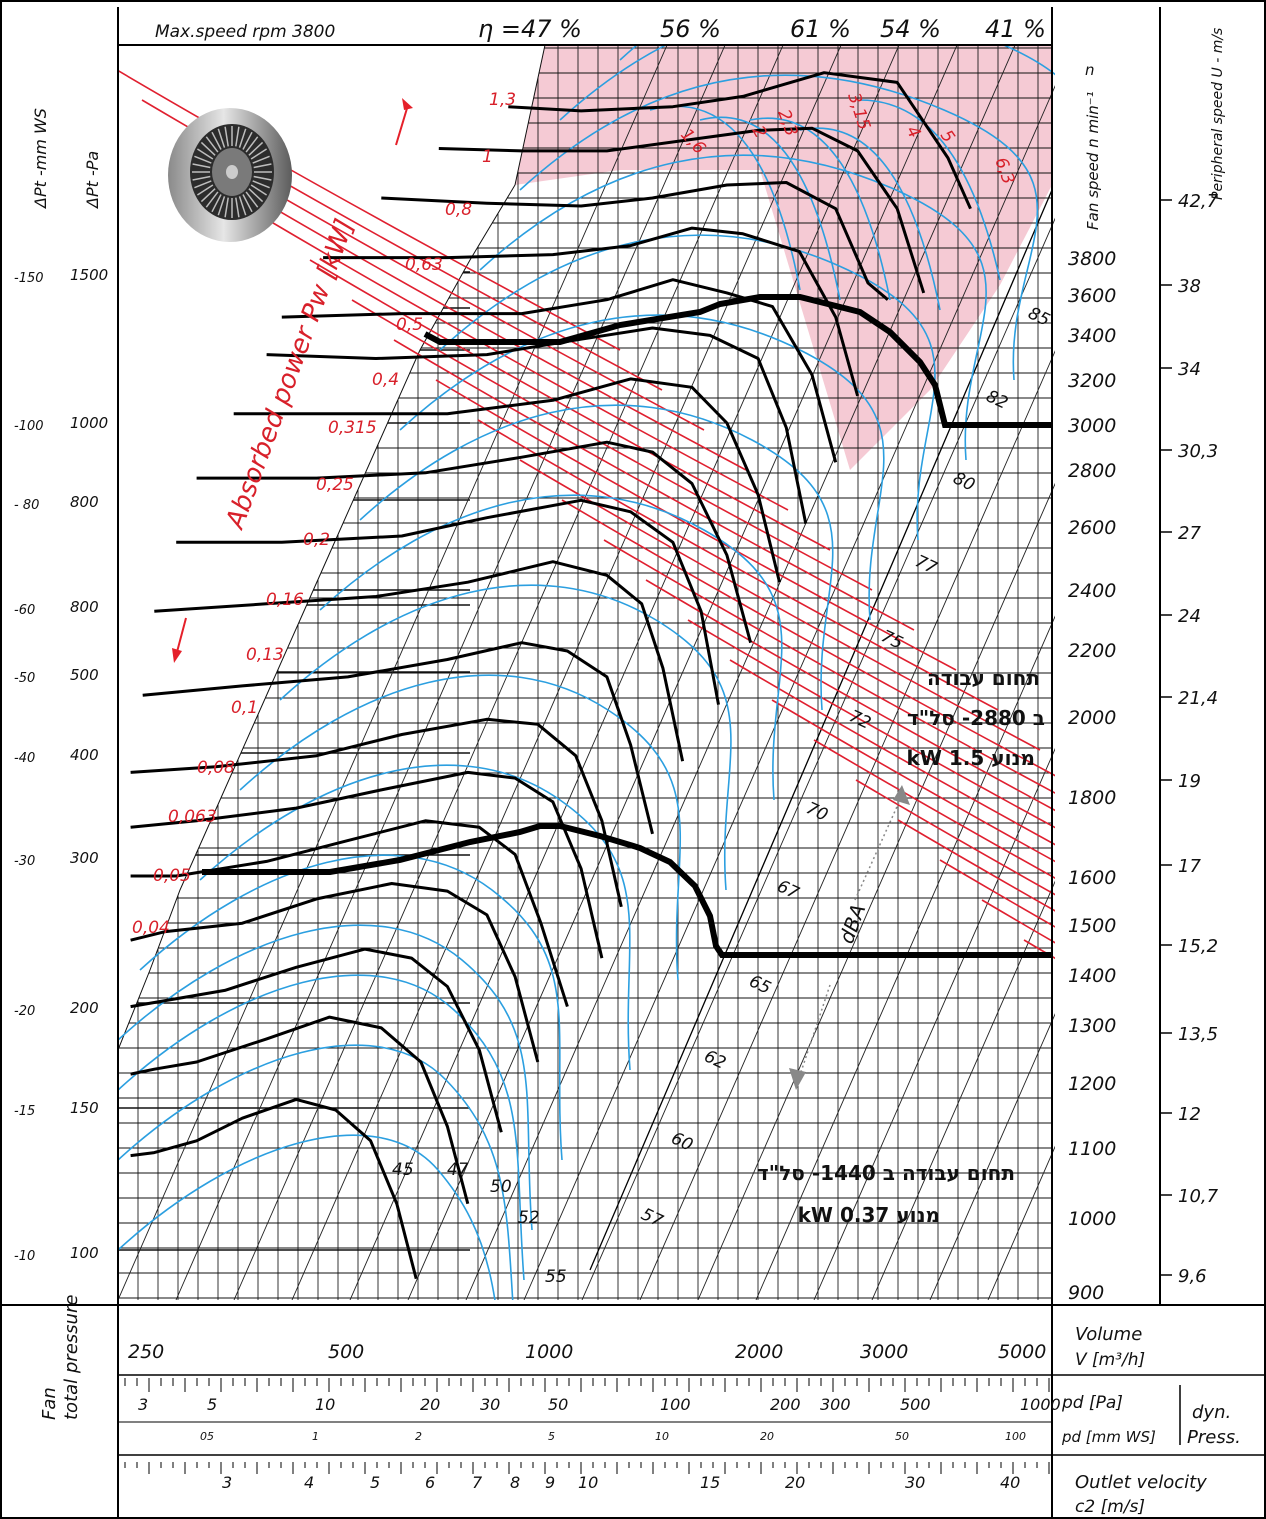 This screenshot has width=1266, height=1519. Describe the element at coordinates (849, 937) in the screenshot. I see `dba-arrows` at that location.